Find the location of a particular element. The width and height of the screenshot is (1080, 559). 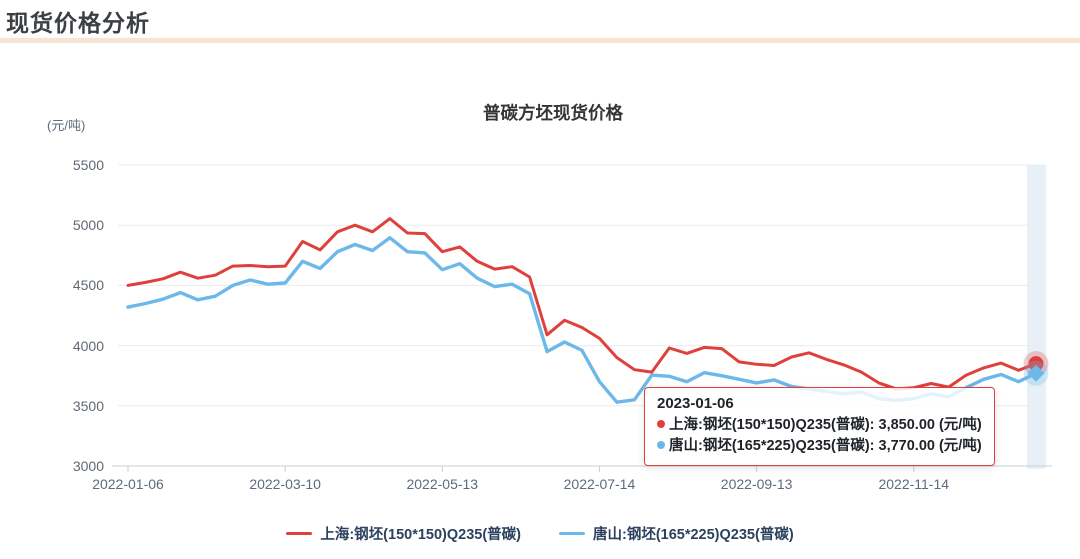

tooltip-row-text: 上海:钢坯(150*150)Q235(普碳): 3,850.00 (元/吨) is located at coordinates (825, 425).